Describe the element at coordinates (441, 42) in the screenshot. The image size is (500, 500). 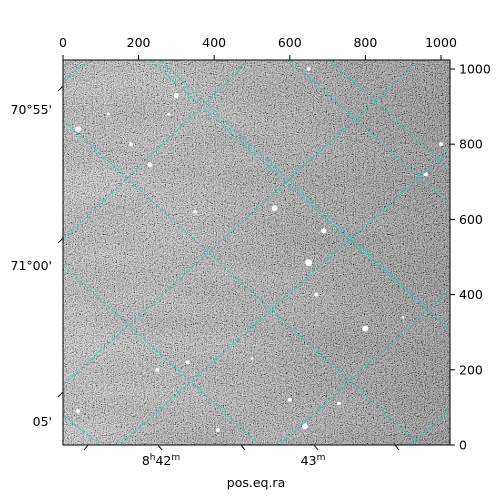
I see `top-tick-label: 1000` at that location.